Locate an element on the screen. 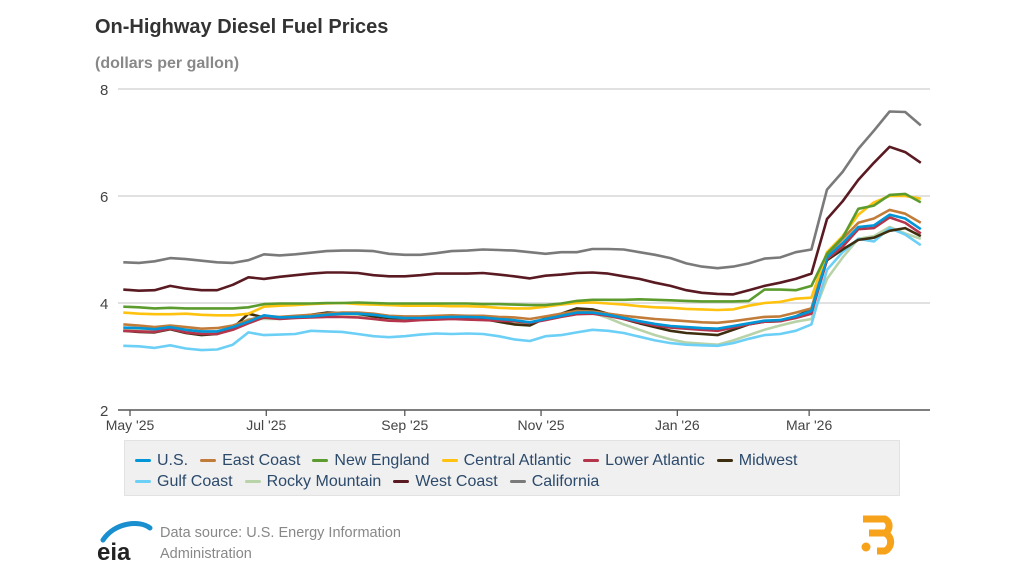 The height and width of the screenshot is (576, 1024). legend-item: East Coast is located at coordinates (250, 461).